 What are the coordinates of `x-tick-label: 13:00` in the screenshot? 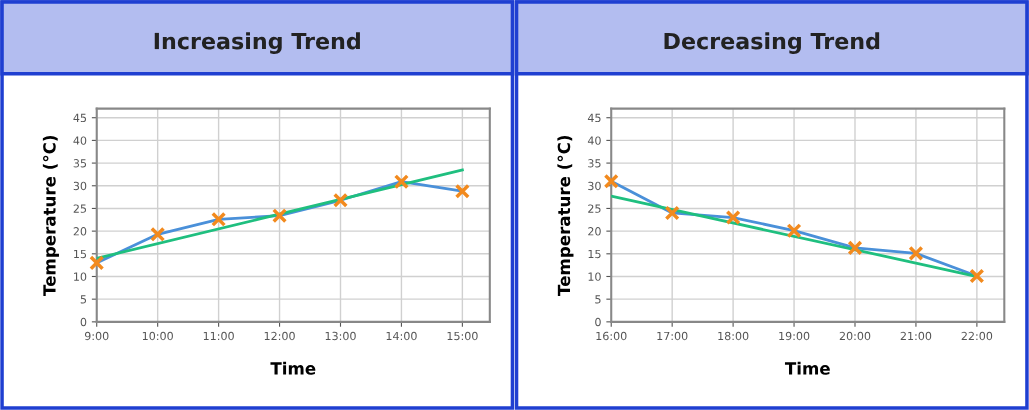 It's located at (340, 336).